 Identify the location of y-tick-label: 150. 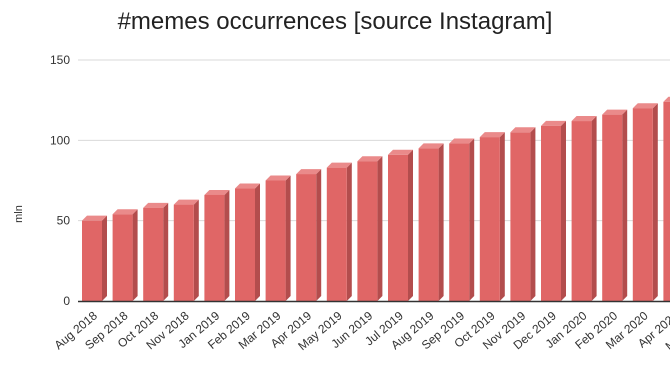
(60, 60).